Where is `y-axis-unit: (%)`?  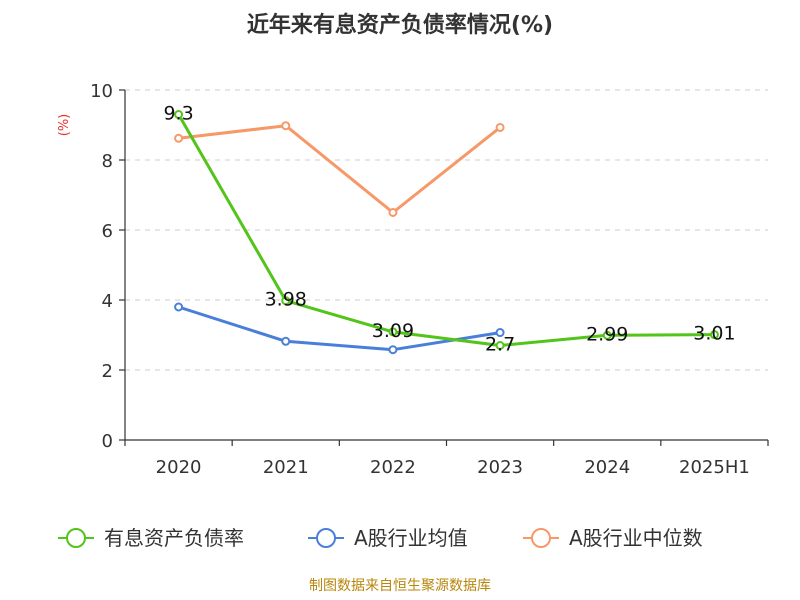
y-axis-unit: (%) is located at coordinates (64, 125).